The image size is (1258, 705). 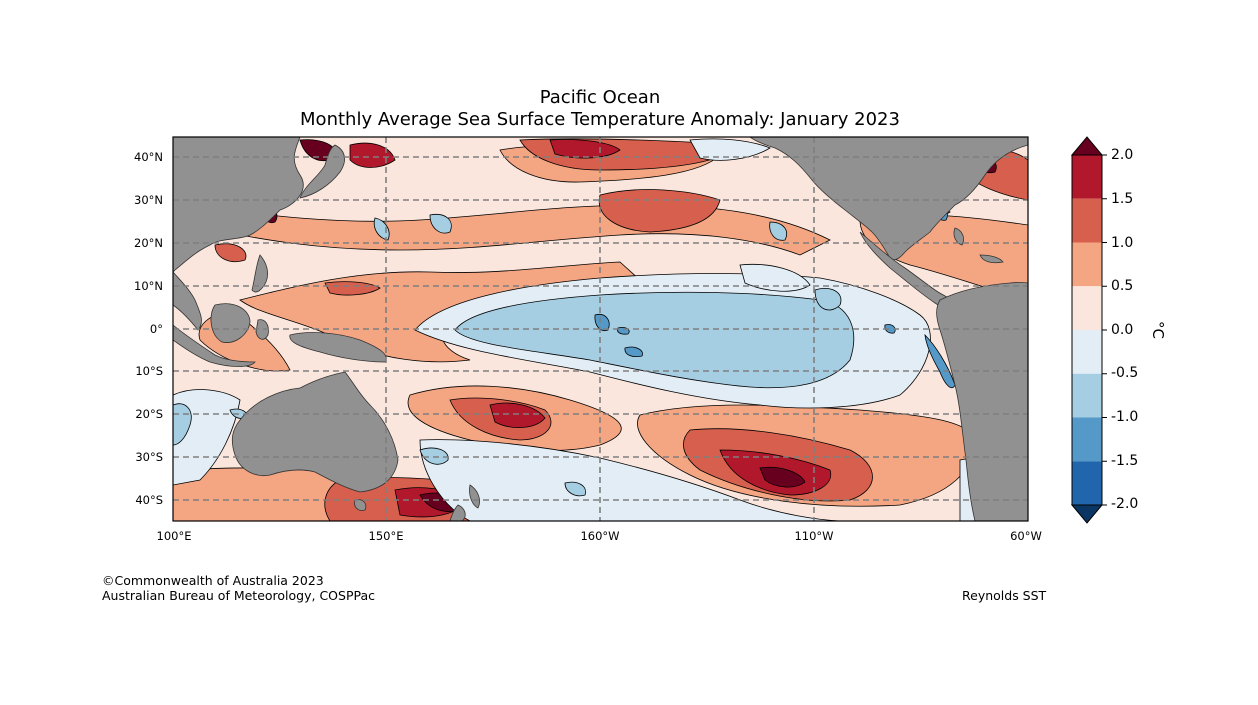 What do you see at coordinates (149, 500) in the screenshot?
I see `lat-label: 40°S` at bounding box center [149, 500].